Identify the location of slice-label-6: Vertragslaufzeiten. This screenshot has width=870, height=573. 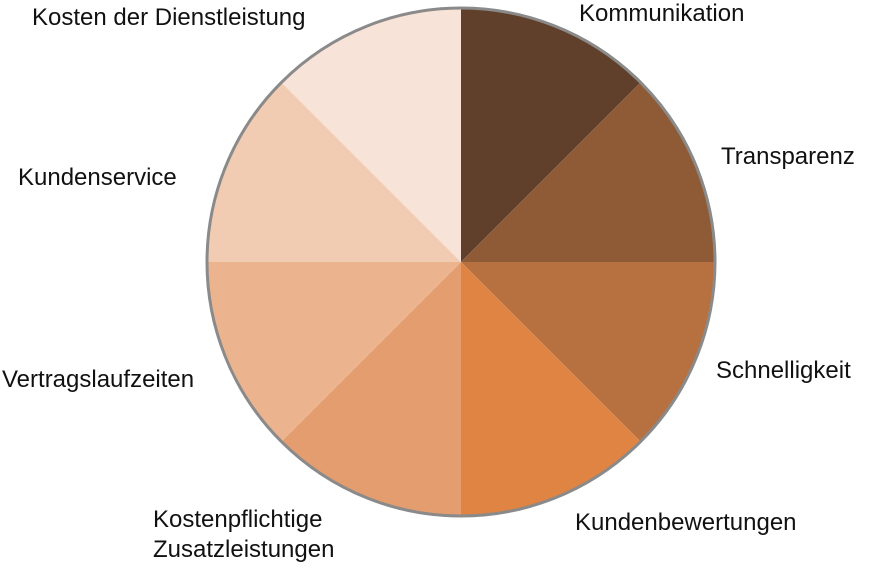
(98, 379).